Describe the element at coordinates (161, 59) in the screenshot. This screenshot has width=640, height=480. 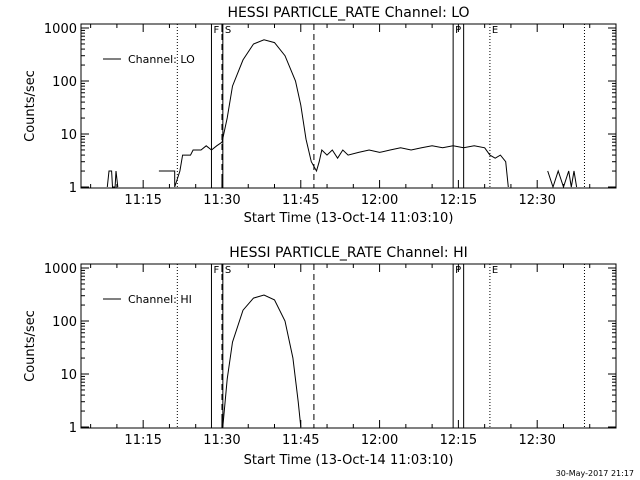
I see `legend-label: Channel: LO` at that location.